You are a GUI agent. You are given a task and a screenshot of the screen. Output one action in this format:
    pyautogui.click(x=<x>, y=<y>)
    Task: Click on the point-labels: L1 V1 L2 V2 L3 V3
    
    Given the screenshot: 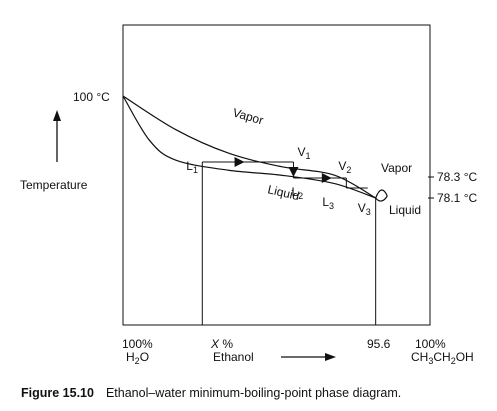 What is the action you would take?
    pyautogui.click(x=278, y=181)
    